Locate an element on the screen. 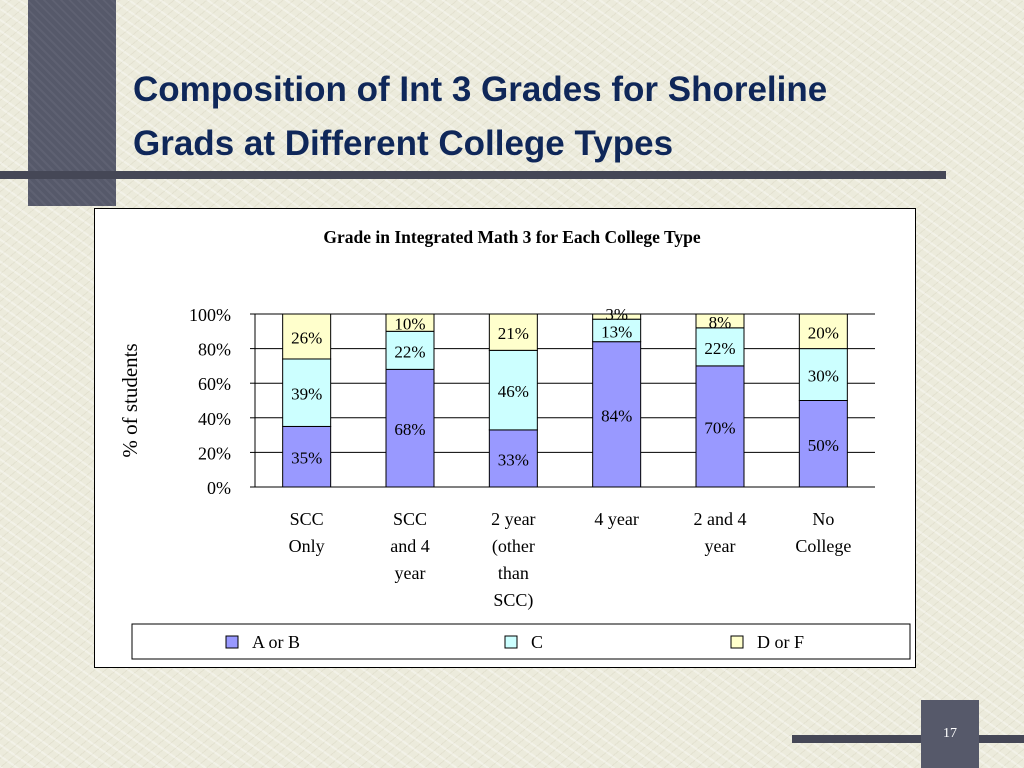 The image size is (1024, 768). data-label: 33% is located at coordinates (513, 459).